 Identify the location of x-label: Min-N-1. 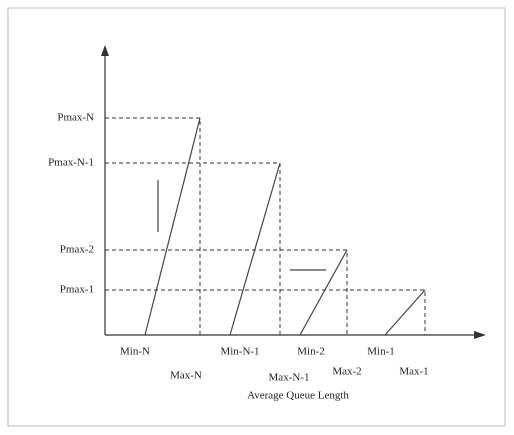
(239, 352).